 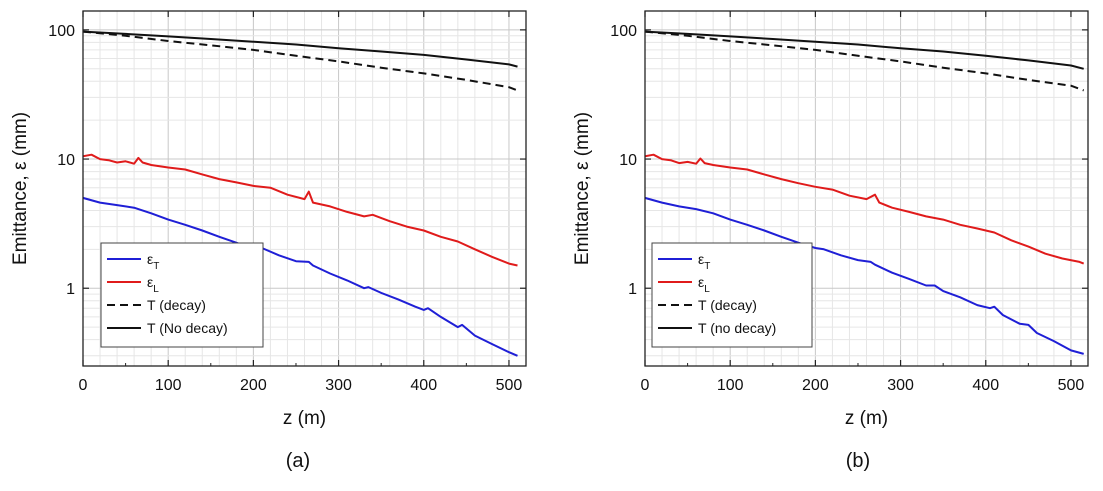 What do you see at coordinates (737, 328) in the screenshot?
I see `legend-label: T (no decay)` at bounding box center [737, 328].